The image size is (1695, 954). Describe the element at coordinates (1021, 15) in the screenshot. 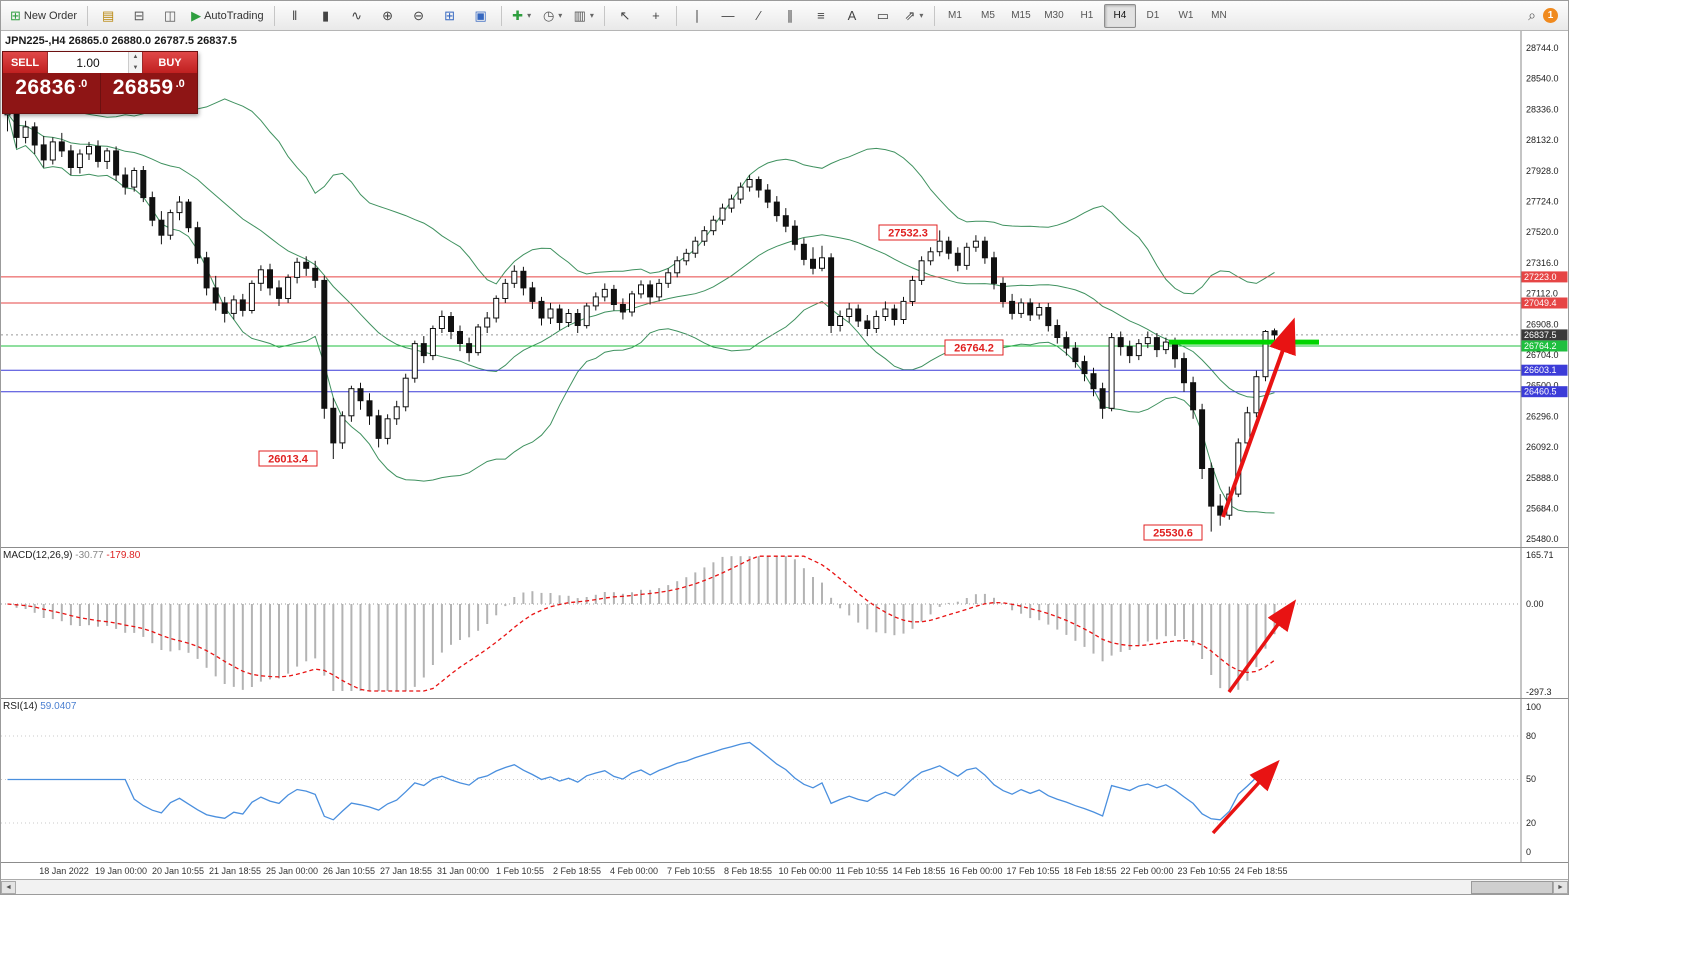

I see `timeframe-m15-button: M15` at that location.